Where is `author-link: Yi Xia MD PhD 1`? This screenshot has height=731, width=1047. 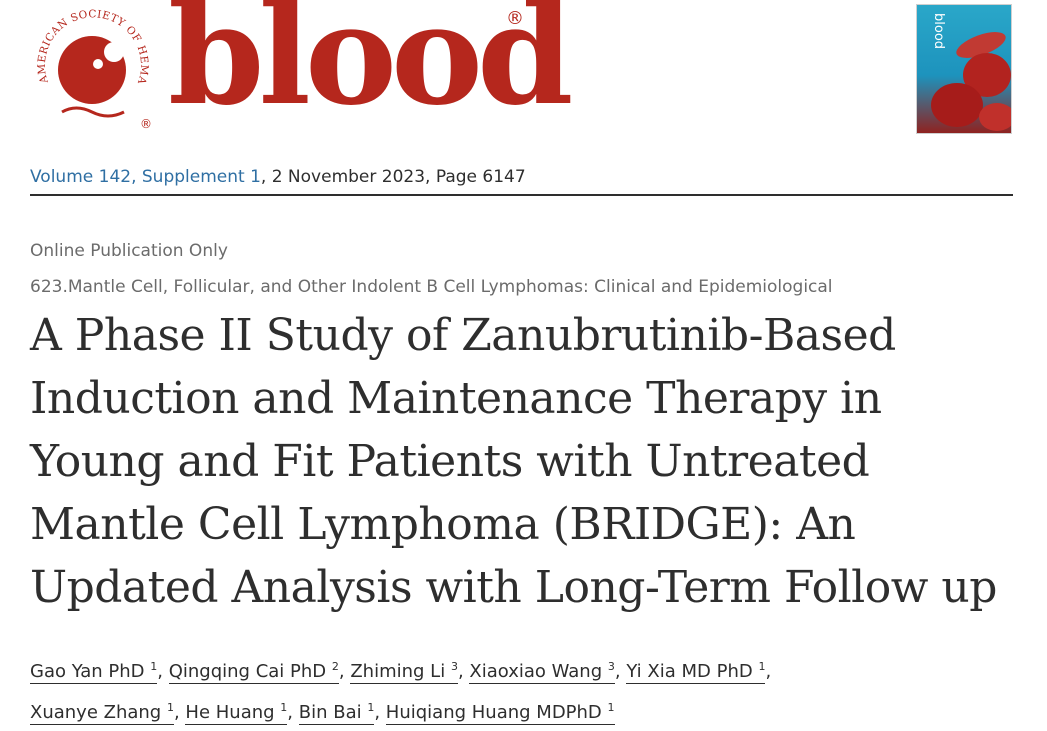 author-link: Yi Xia MD PhD 1 is located at coordinates (696, 672).